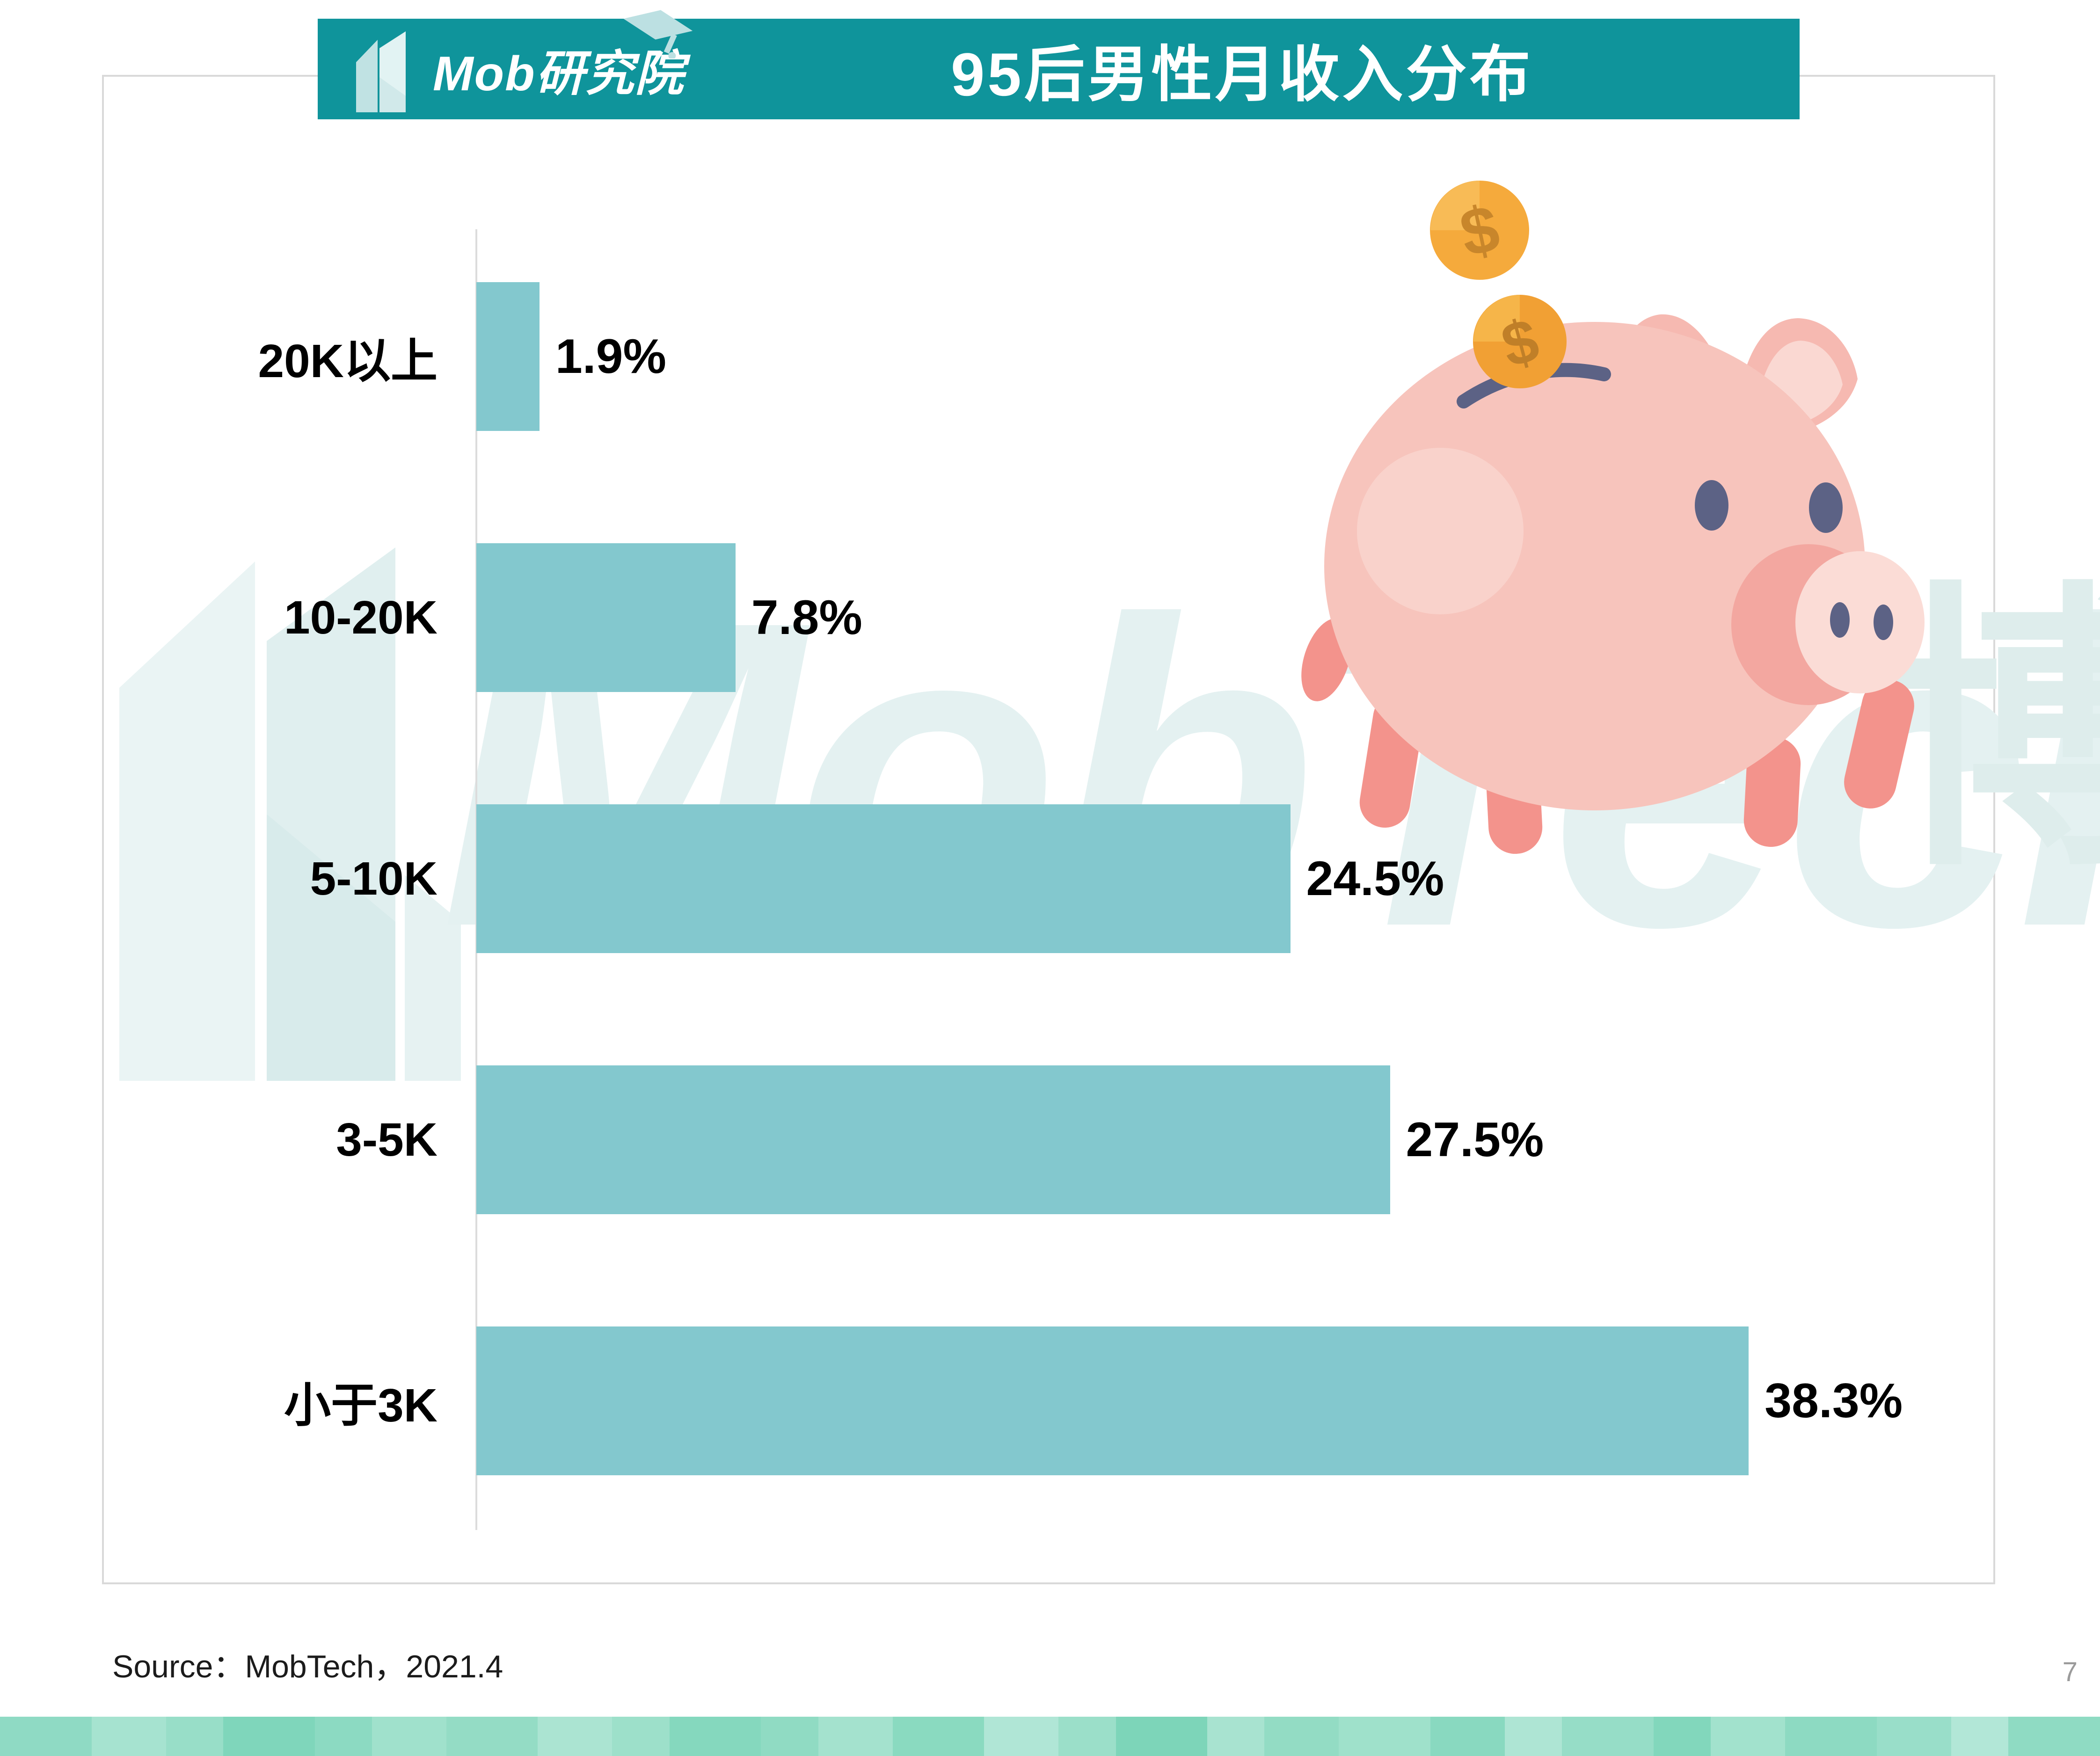 The height and width of the screenshot is (1756, 2100). Describe the element at coordinates (610, 356) in the screenshot. I see `value-label: 1.9%` at that location.